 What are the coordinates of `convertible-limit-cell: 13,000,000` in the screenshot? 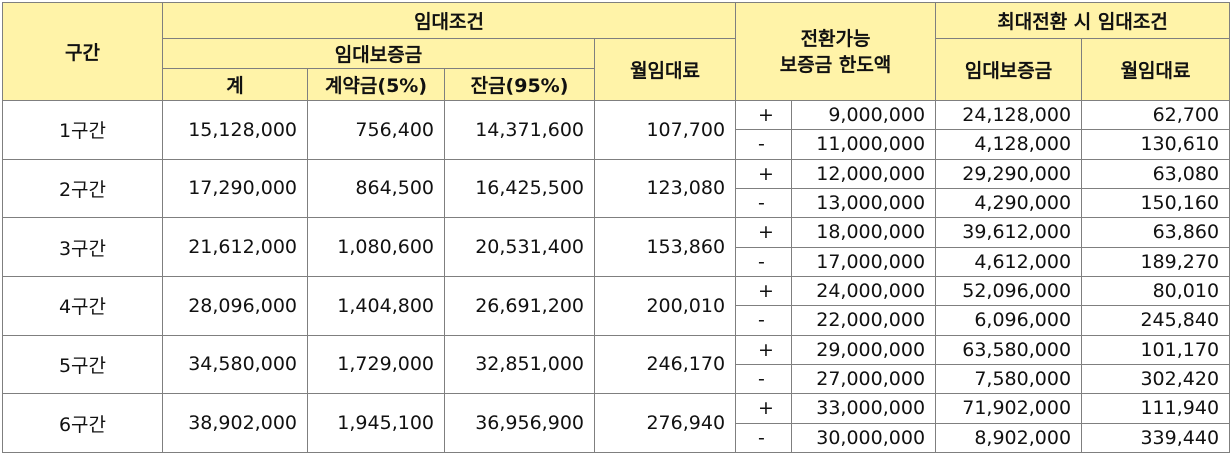 It's located at (864, 203).